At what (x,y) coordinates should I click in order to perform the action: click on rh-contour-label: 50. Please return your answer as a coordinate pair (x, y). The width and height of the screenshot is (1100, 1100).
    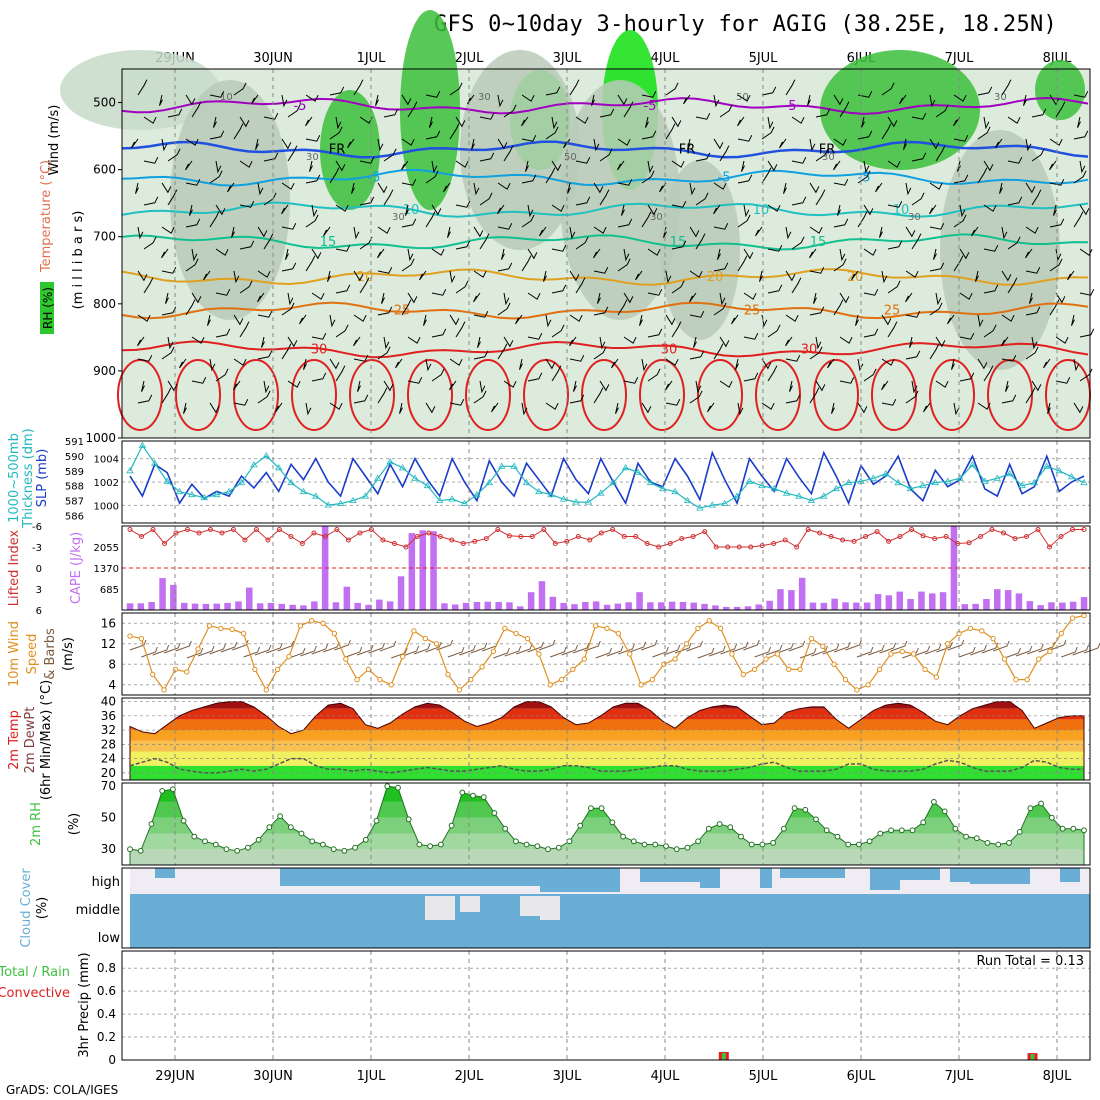
    Looking at the image, I should click on (570, 157).